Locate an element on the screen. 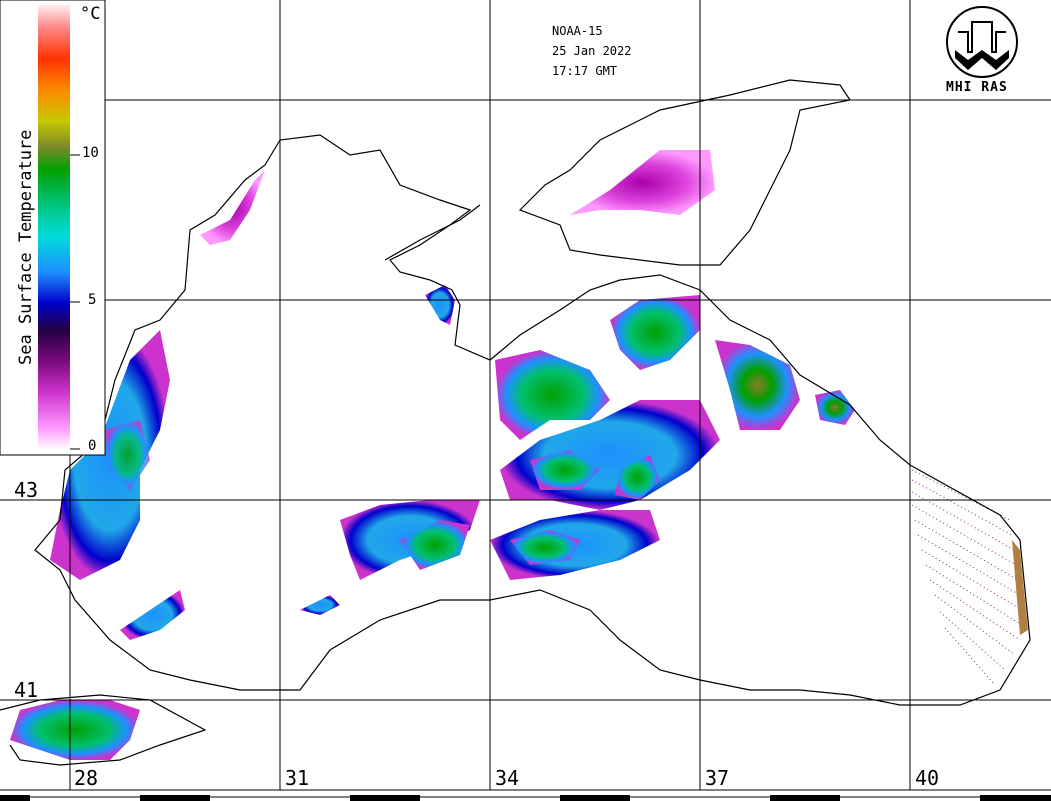 Image resolution: width=1051 pixels, height=801 pixels. colorbar-gradient is located at coordinates (54, 227).